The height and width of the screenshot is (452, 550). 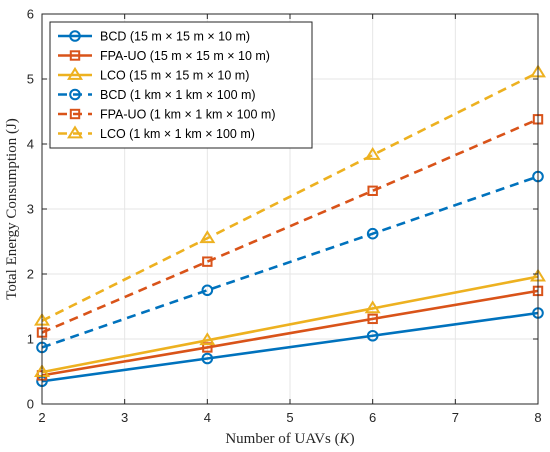 What do you see at coordinates (174, 76) in the screenshot?
I see `legend-label: LCO (15 m × 15 m × 10 m)` at bounding box center [174, 76].